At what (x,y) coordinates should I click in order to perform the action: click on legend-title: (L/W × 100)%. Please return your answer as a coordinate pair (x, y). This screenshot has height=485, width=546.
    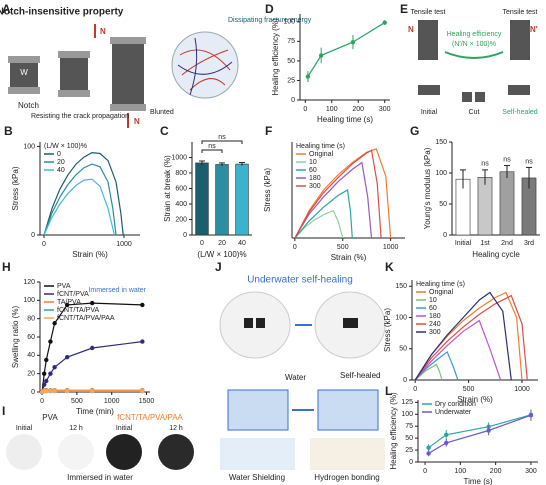
    Looking at the image, I should click on (65, 146).